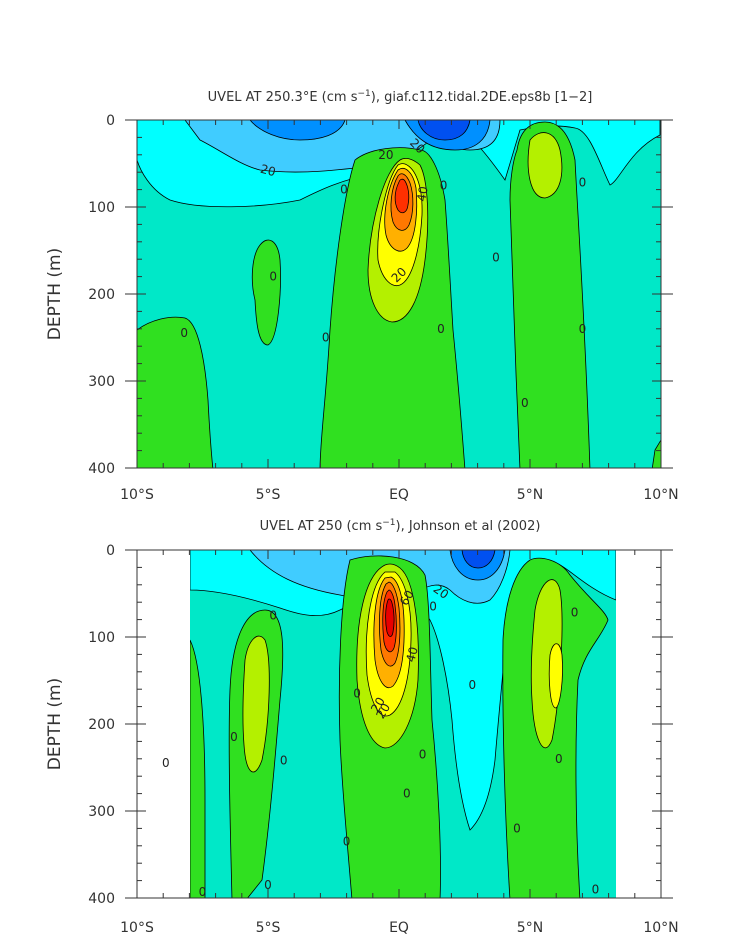 This screenshot has width=733, height=945. Describe the element at coordinates (110, 551) in the screenshot. I see `bottom-y-tick-0: 0` at that location.